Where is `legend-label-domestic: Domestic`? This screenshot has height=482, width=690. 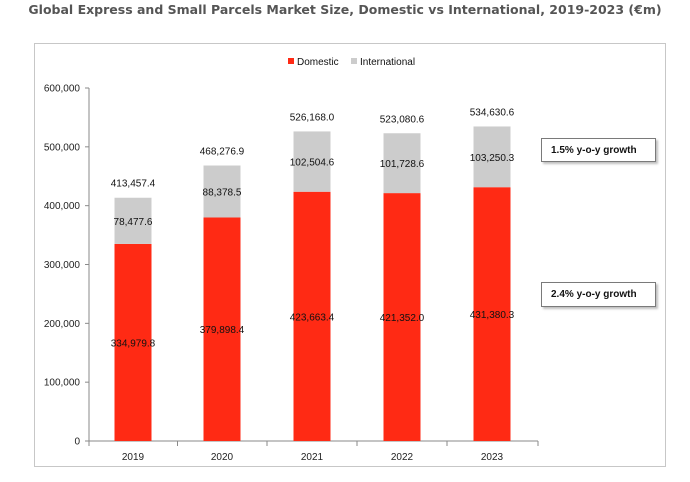 legend-label-domestic: Domestic is located at coordinates (318, 62).